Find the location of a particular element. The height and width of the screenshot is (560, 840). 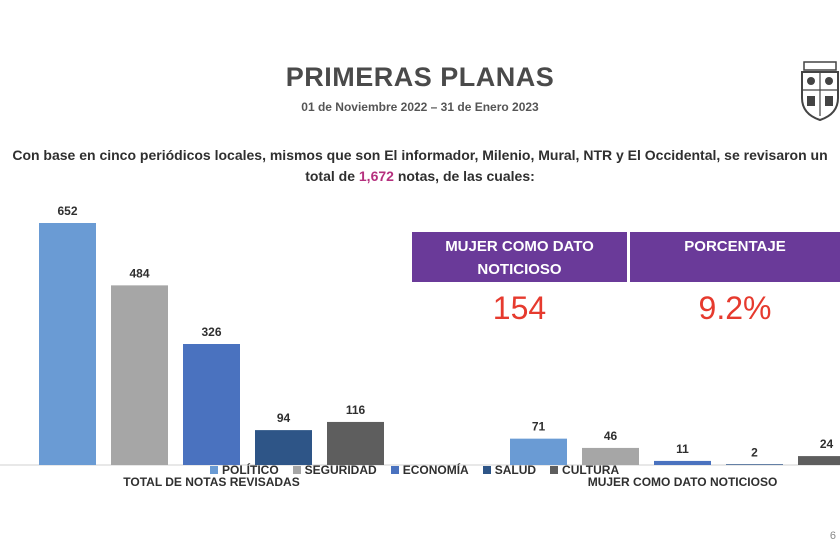

page-title: PRIMERAS PLANAS is located at coordinates (420, 77).